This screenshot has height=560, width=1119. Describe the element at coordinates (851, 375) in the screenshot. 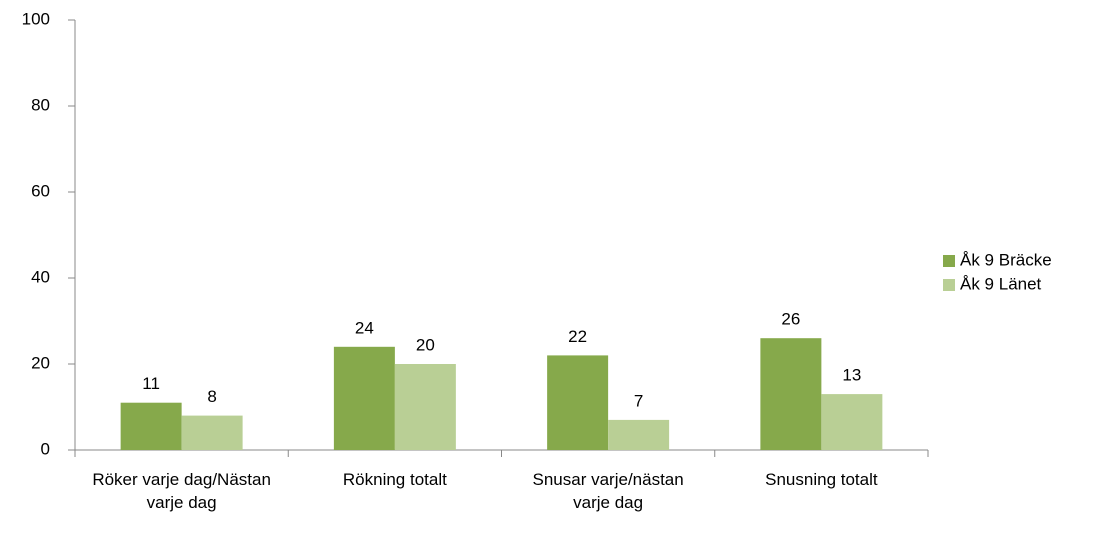

I see `data-label: 13` at that location.